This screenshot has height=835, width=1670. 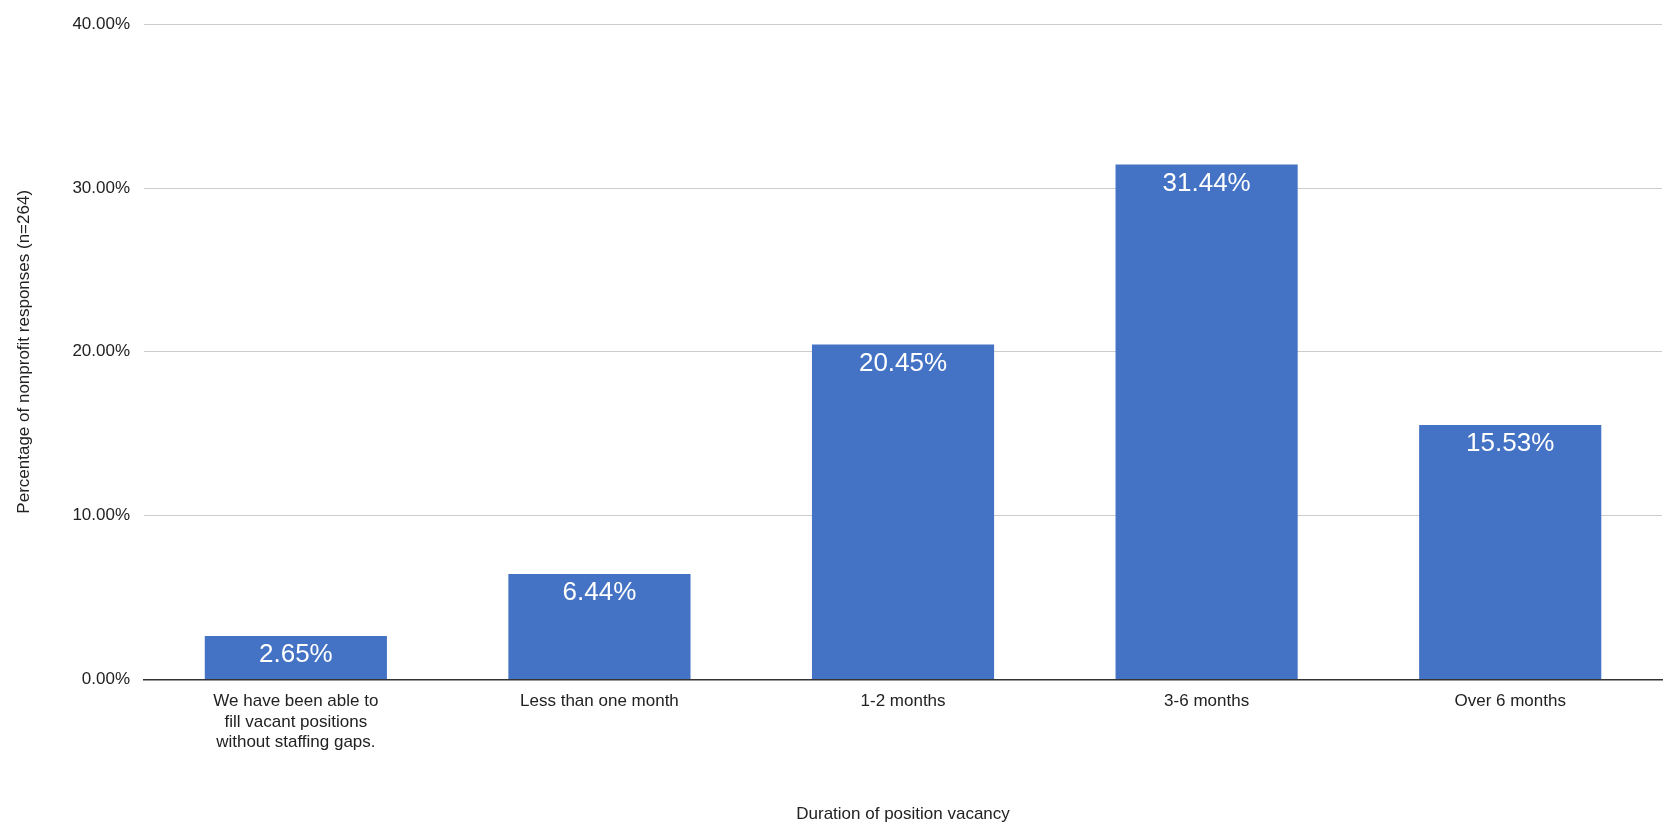 I want to click on y-tick-label: 10.00%, so click(x=101, y=515).